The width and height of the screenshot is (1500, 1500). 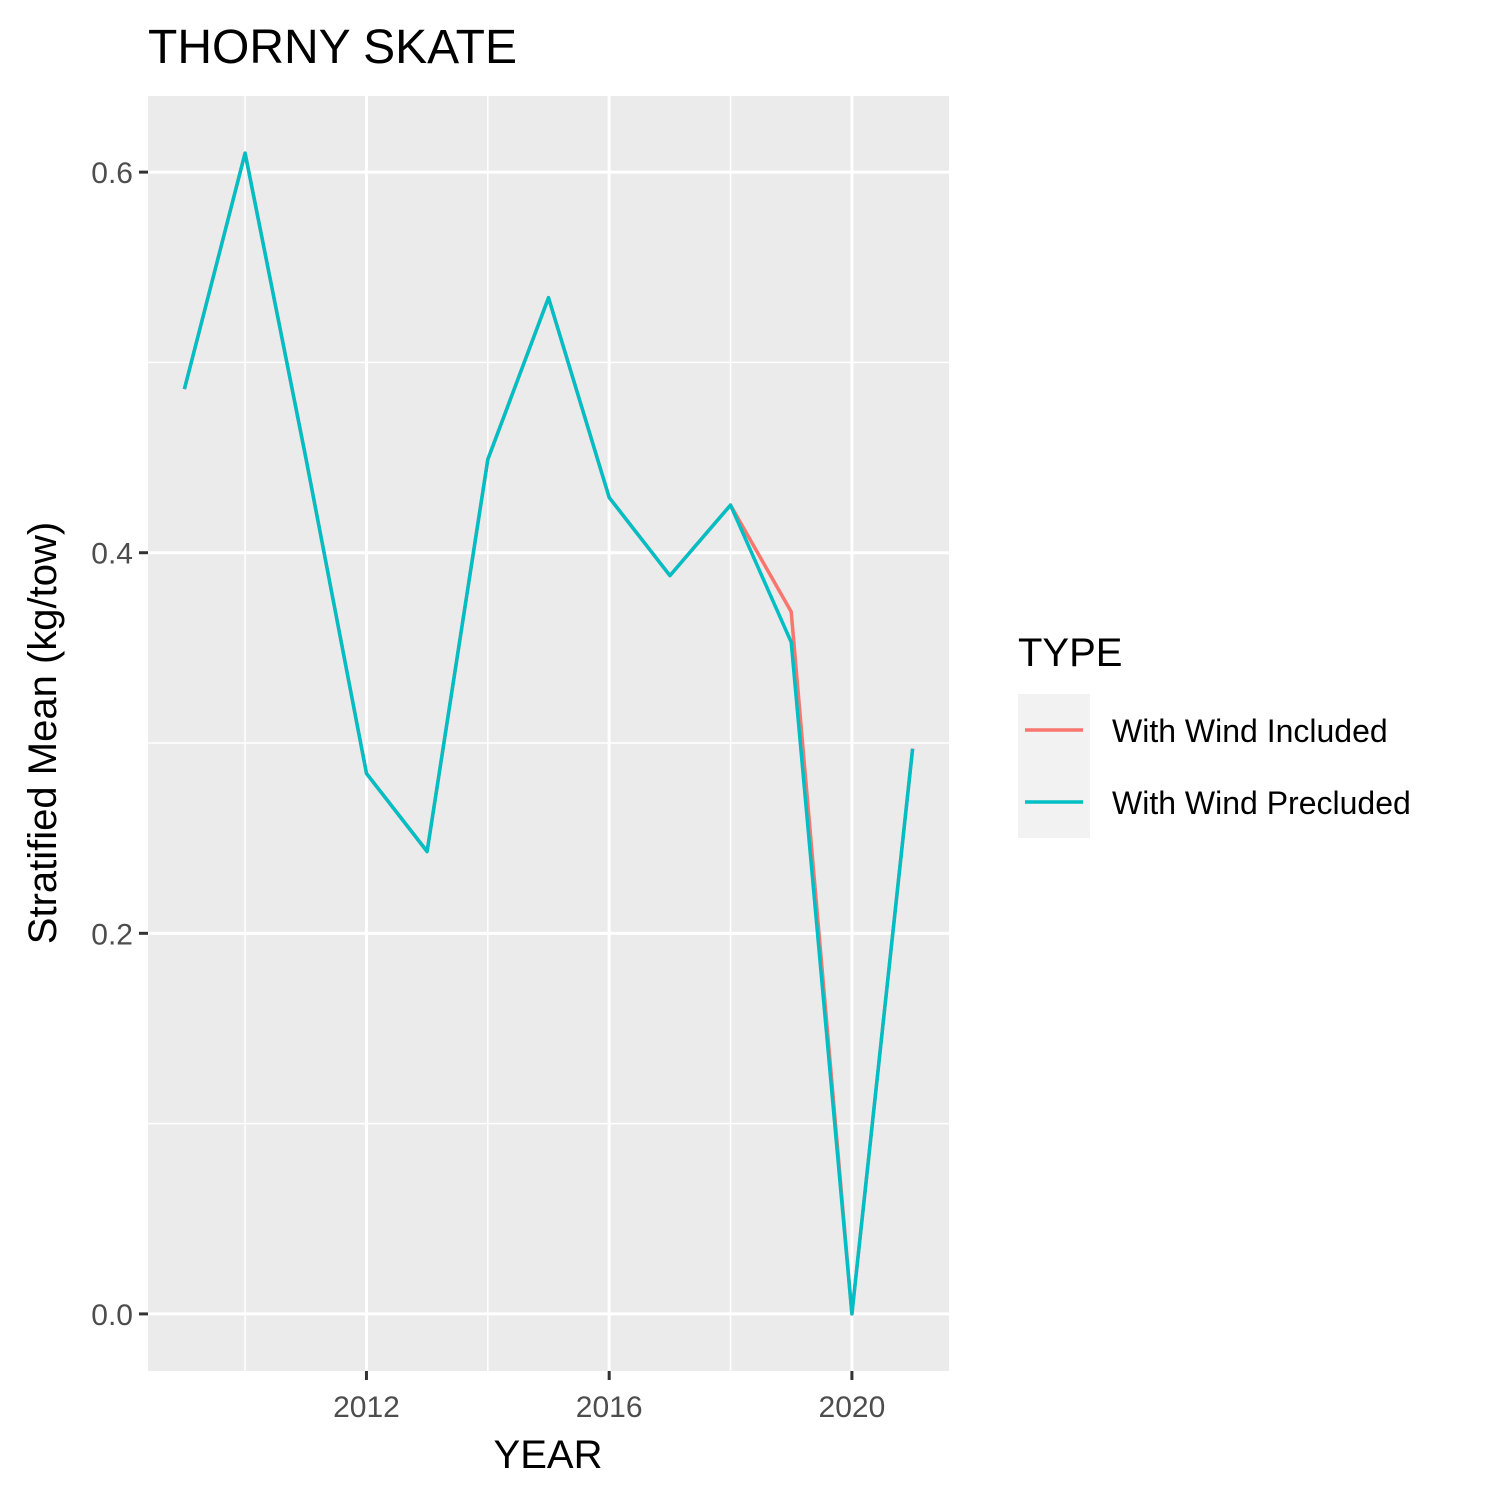 I want to click on y-tick-label: 0.6, so click(x=112, y=173).